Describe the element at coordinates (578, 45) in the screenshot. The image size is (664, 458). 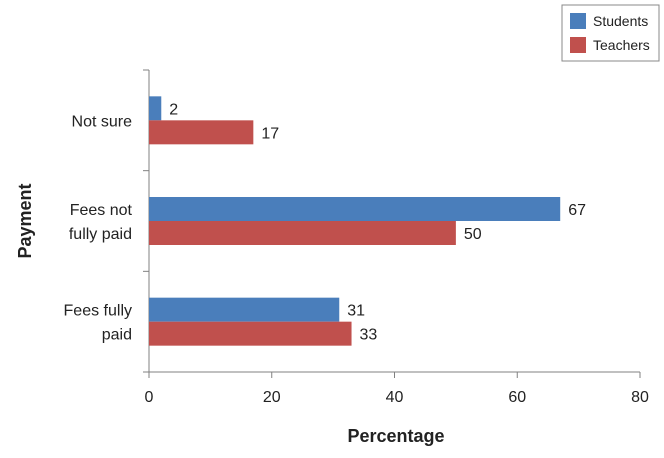
I see `legend-swatch-teachers` at that location.